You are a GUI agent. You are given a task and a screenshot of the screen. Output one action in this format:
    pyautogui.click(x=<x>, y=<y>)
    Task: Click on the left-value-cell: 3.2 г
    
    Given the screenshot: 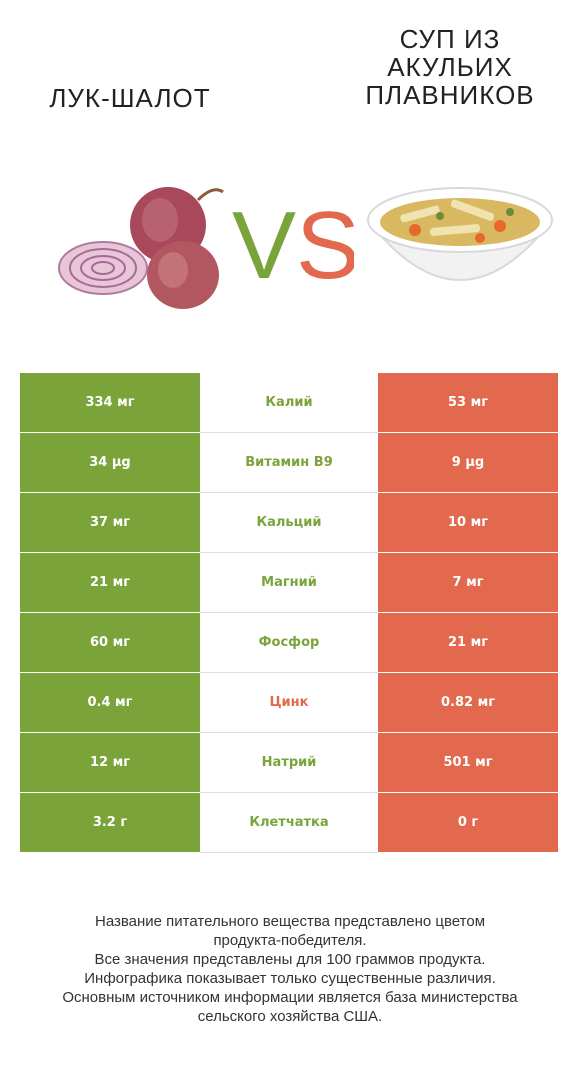 What is the action you would take?
    pyautogui.click(x=110, y=823)
    